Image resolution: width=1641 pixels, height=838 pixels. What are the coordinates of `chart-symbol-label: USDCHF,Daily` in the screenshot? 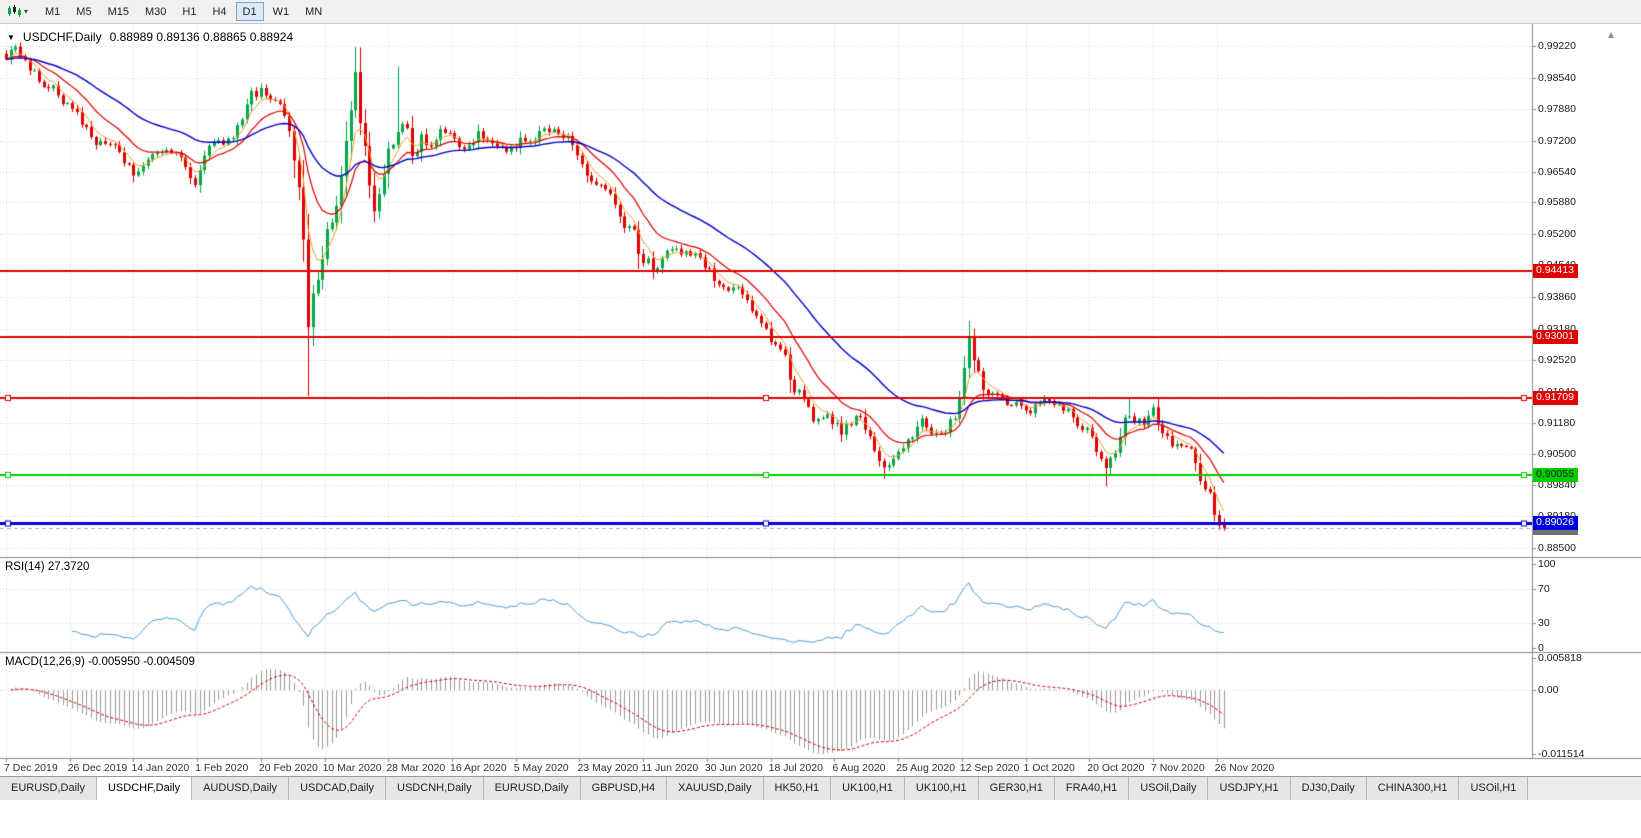 It's located at (62, 37).